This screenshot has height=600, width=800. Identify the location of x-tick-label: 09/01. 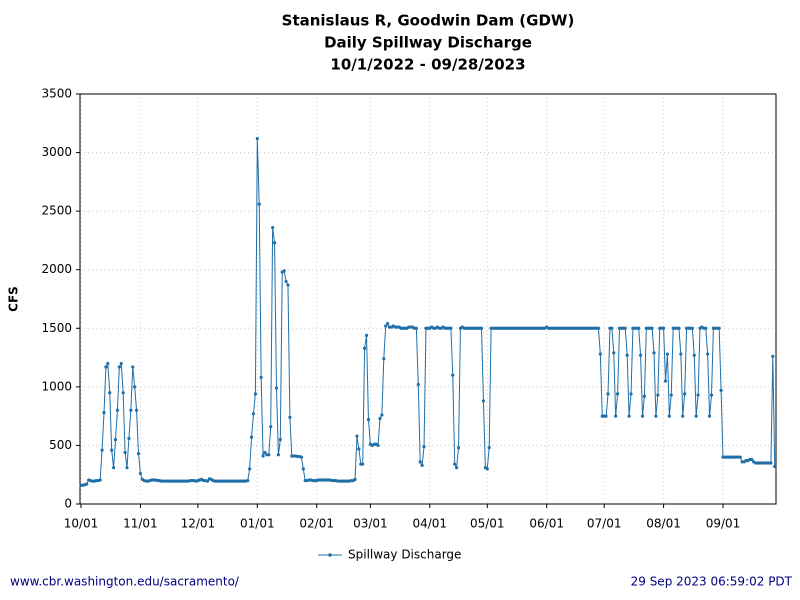
(723, 524).